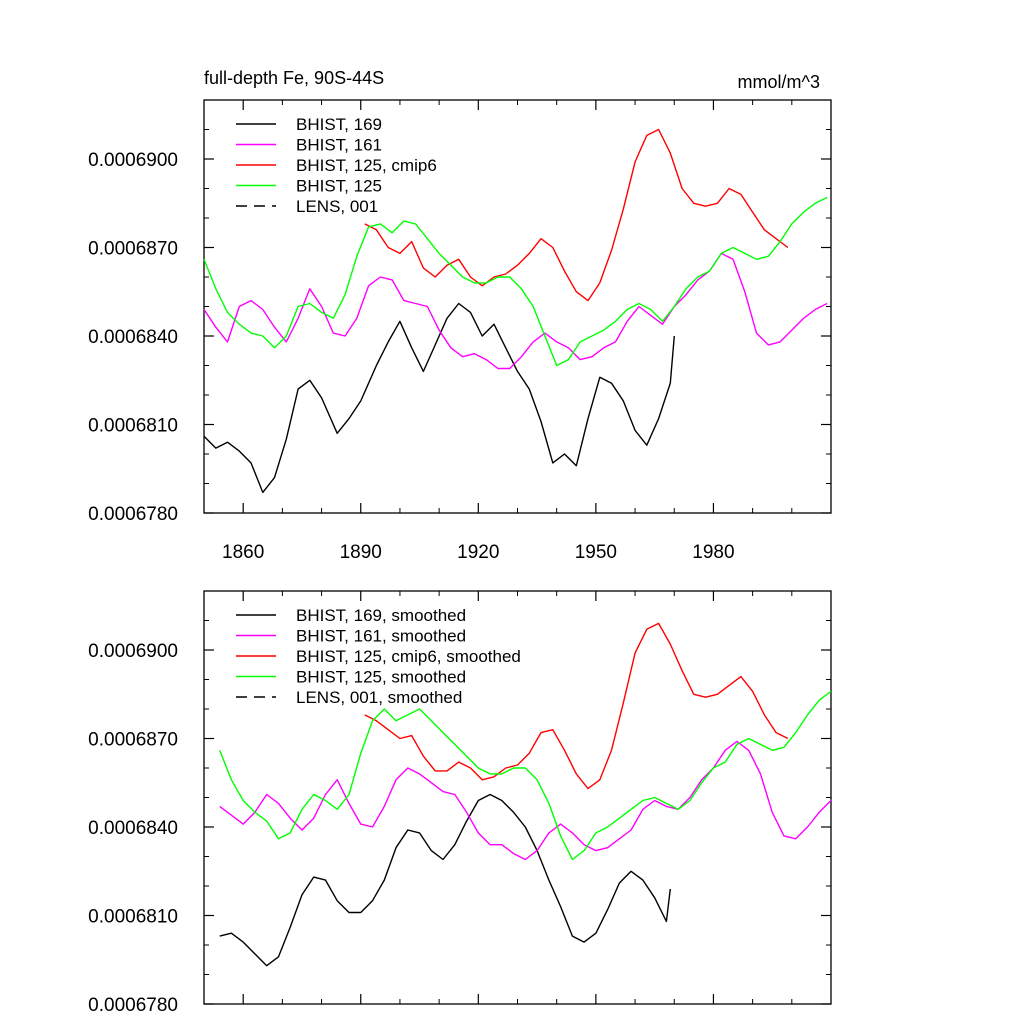 The width and height of the screenshot is (1024, 1024). I want to click on x-tick-label: 1860, so click(243, 552).